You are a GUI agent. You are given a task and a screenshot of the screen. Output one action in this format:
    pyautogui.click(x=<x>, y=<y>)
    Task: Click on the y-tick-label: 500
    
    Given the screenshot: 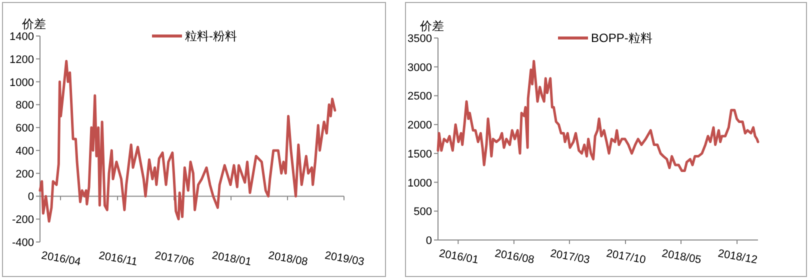 What is the action you would take?
    pyautogui.click(x=423, y=212)
    